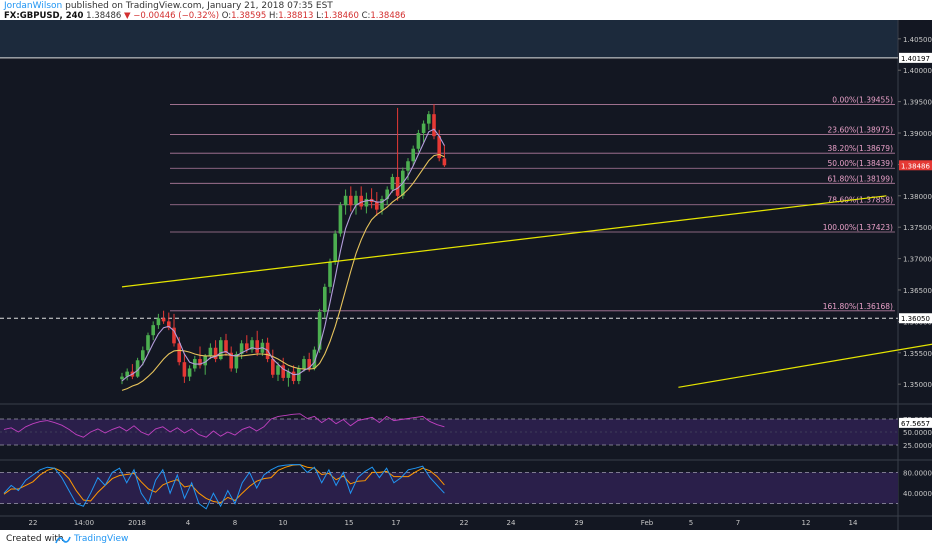 Image resolution: width=932 pixels, height=550 pixels. What do you see at coordinates (63, 540) in the screenshot?
I see `tradingview-logo-icon` at bounding box center [63, 540].